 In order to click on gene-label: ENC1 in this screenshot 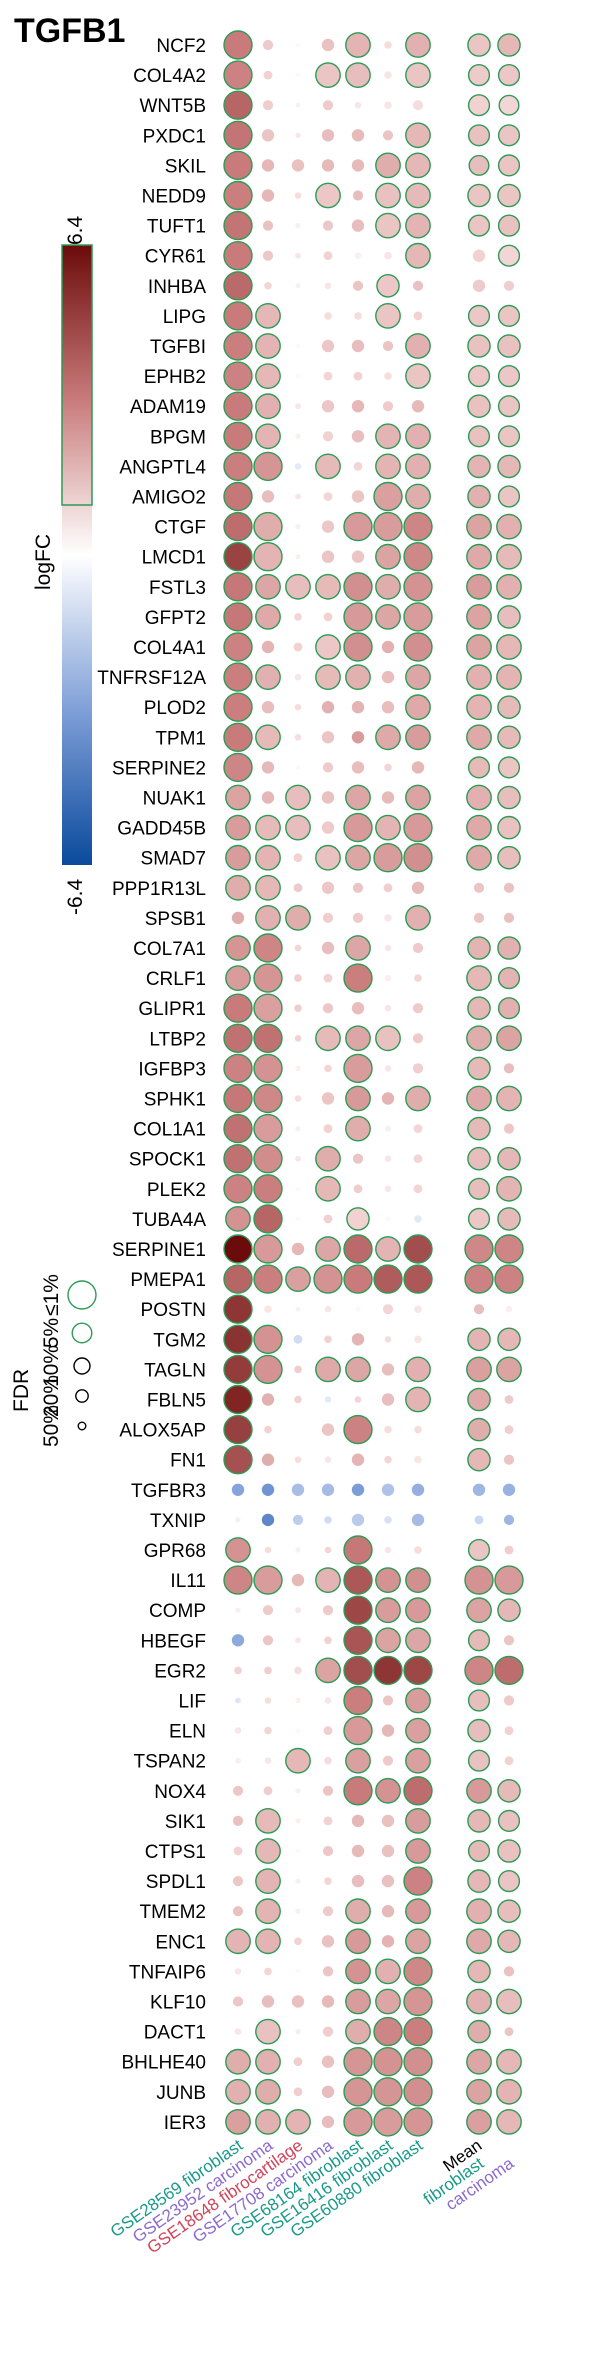, I will do `click(180, 1942)`.